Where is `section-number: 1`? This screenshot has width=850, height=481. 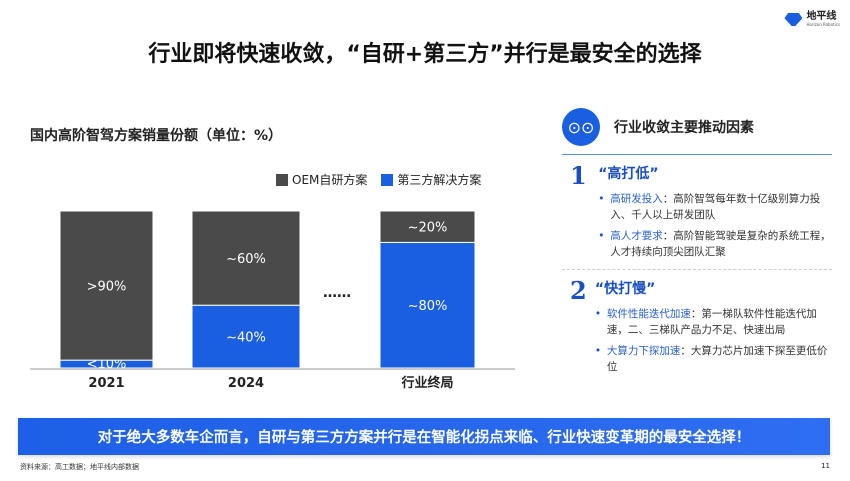 section-number: 1 is located at coordinates (578, 175).